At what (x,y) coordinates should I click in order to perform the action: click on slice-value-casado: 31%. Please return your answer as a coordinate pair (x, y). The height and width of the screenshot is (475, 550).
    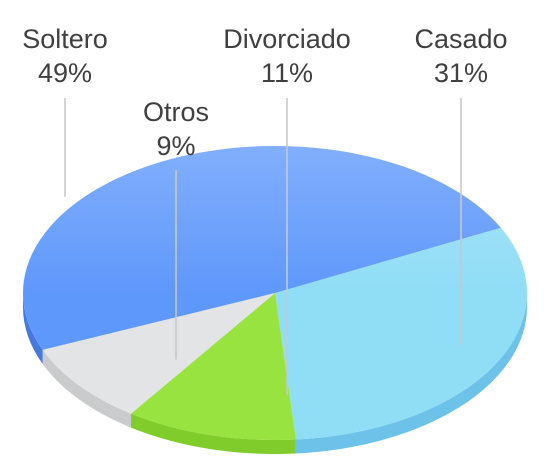
    Looking at the image, I should click on (461, 73).